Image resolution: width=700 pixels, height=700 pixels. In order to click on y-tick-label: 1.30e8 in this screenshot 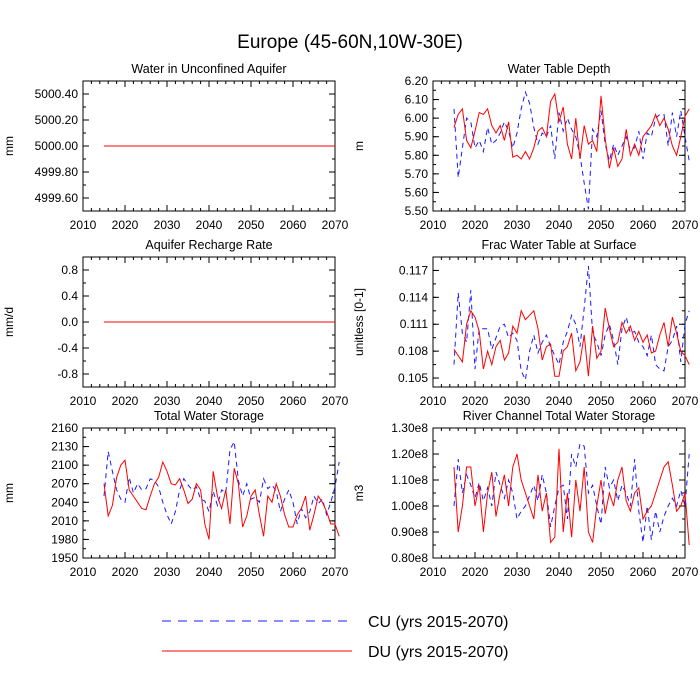, I will do `click(409, 428)`.